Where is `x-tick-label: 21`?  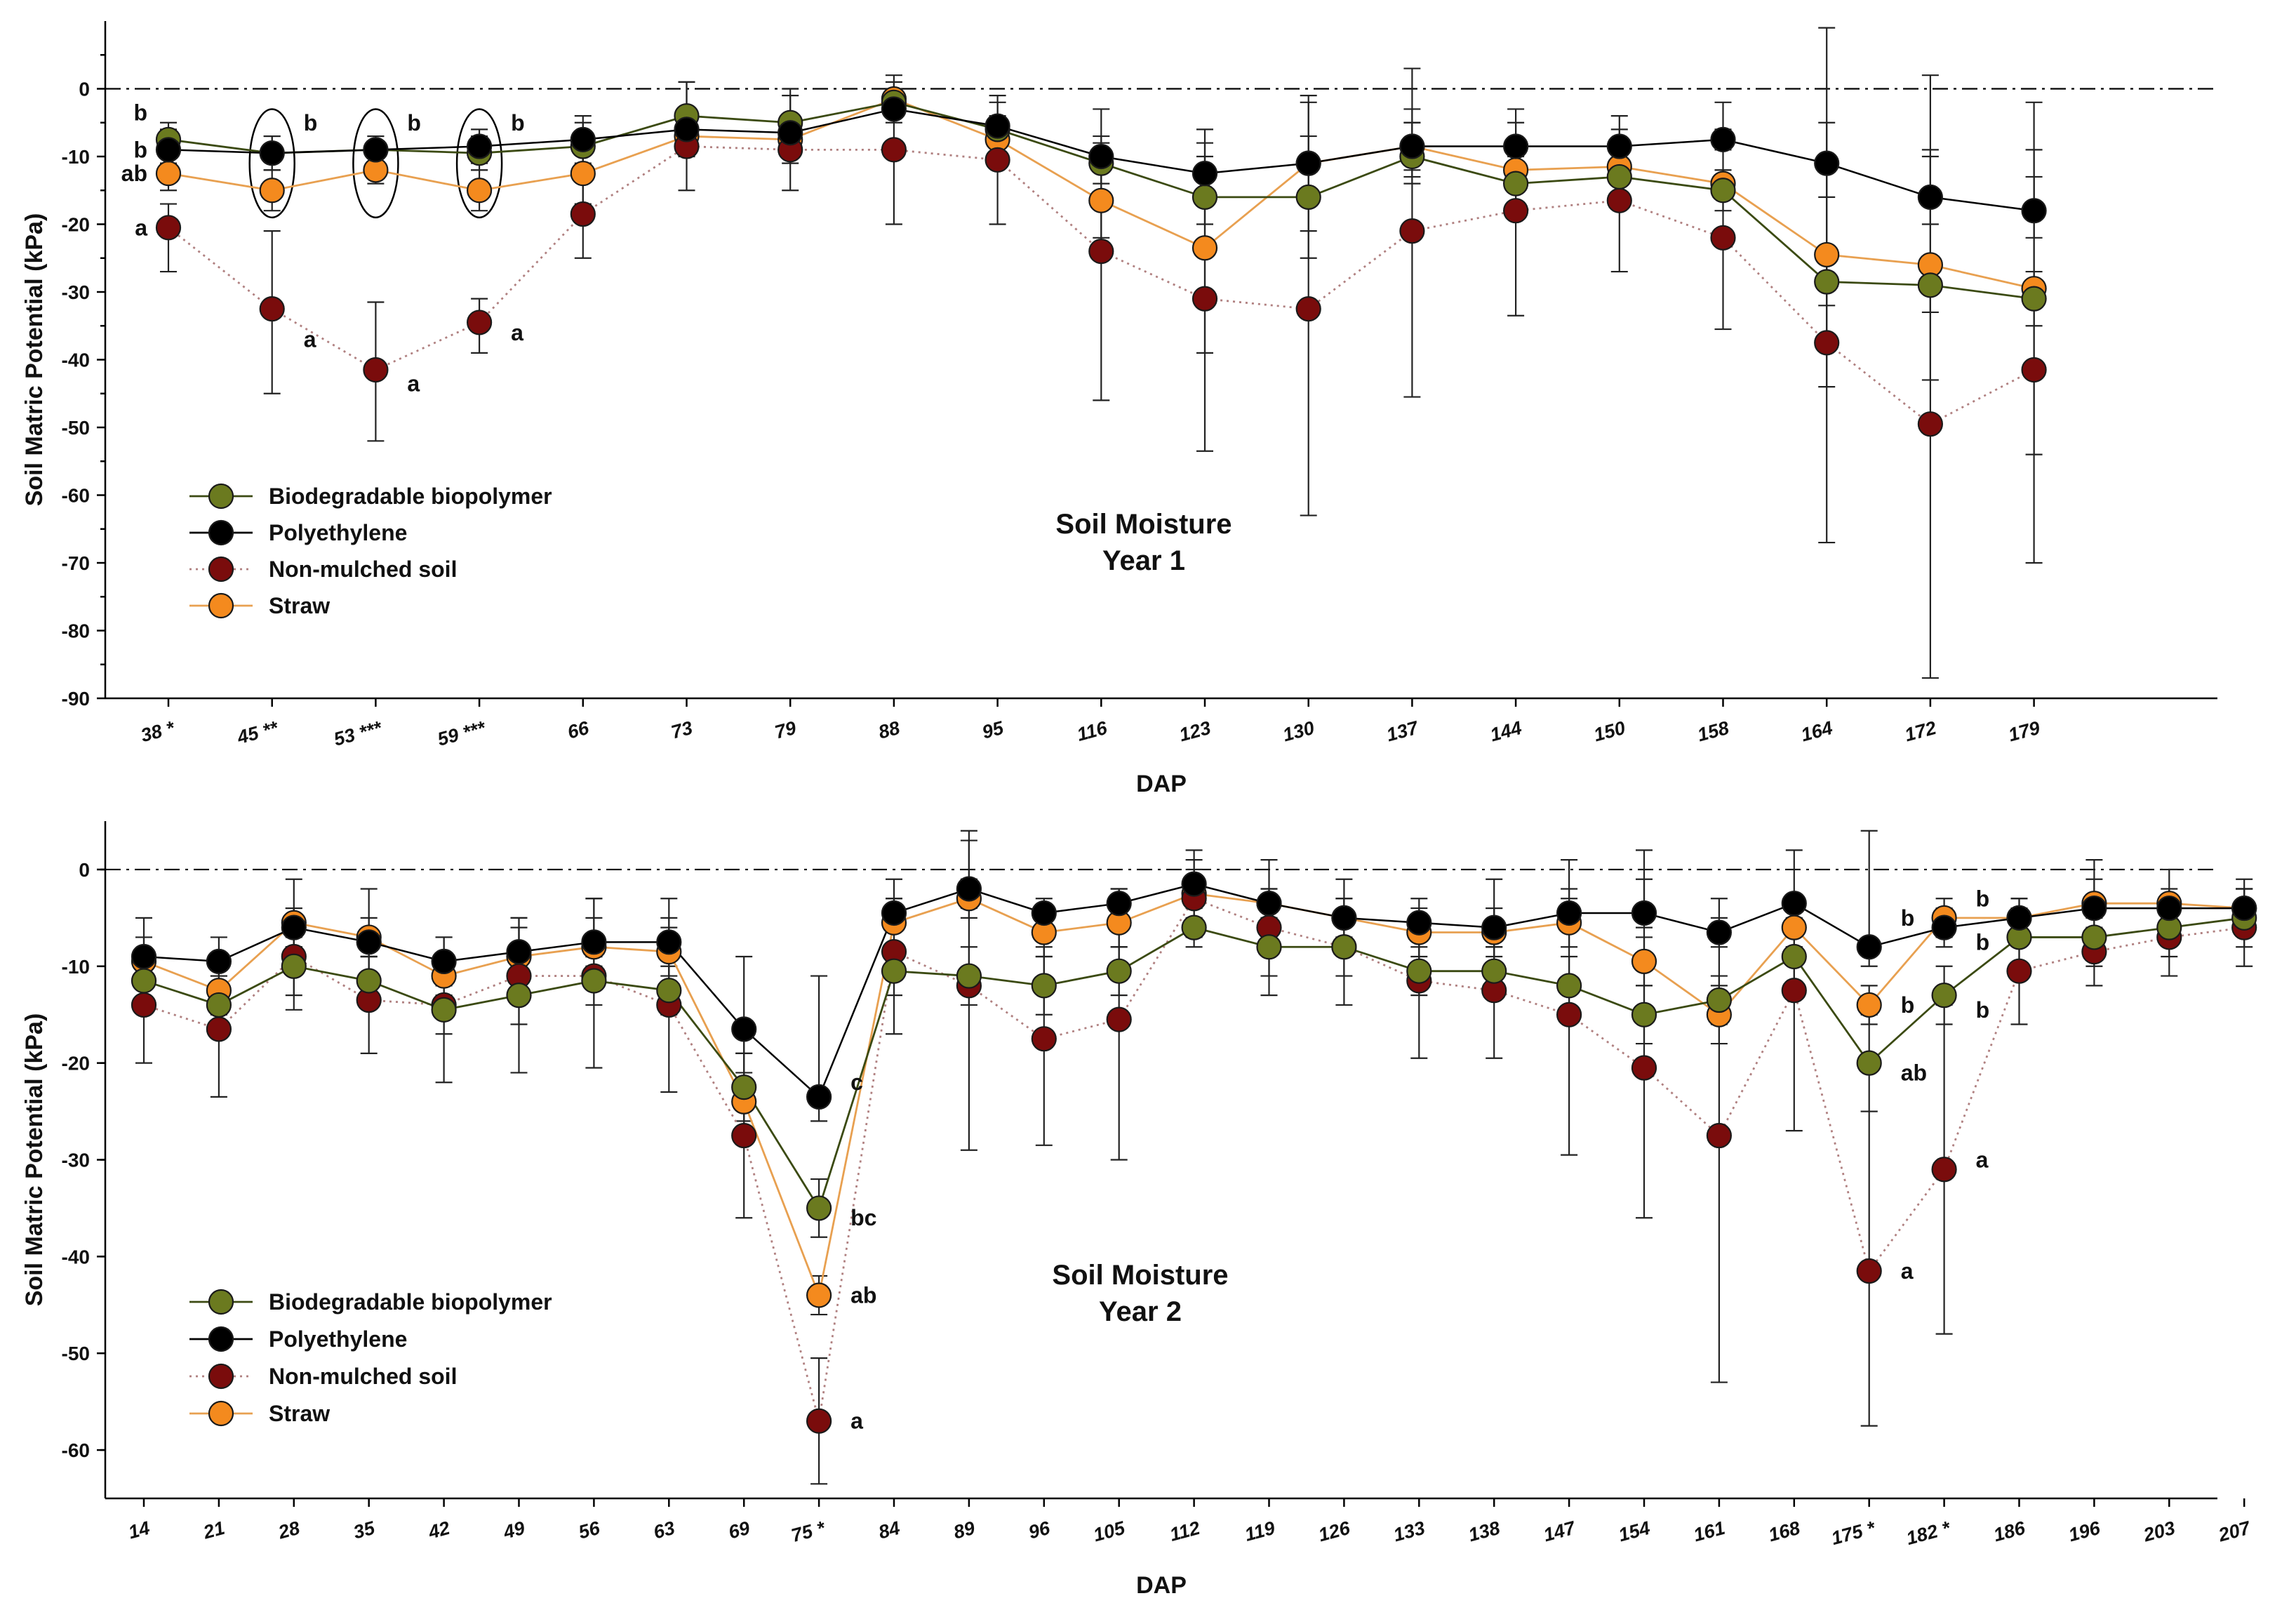
x-tick-label: 21 is located at coordinates (214, 1530).